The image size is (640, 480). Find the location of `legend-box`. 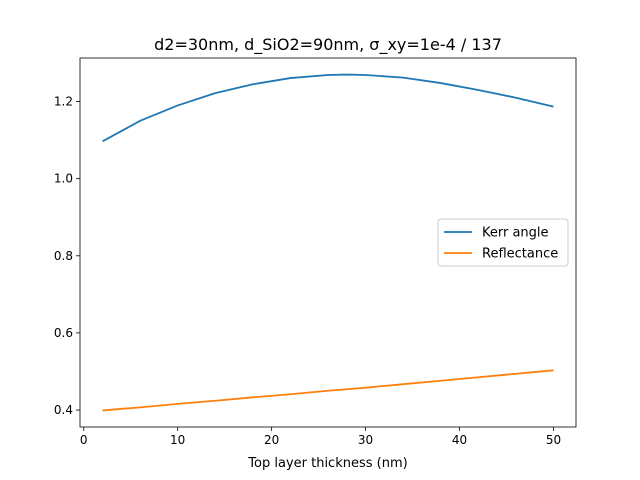

legend-box is located at coordinates (503, 242).